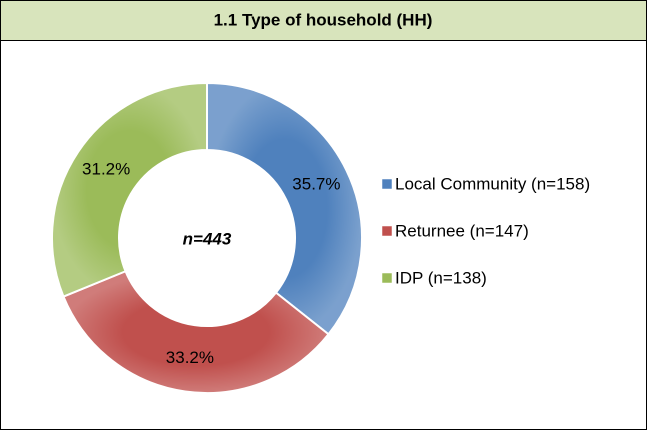 This screenshot has width=647, height=430. I want to click on chart-title: 1.1 Type of household (HH), so click(323, 19).